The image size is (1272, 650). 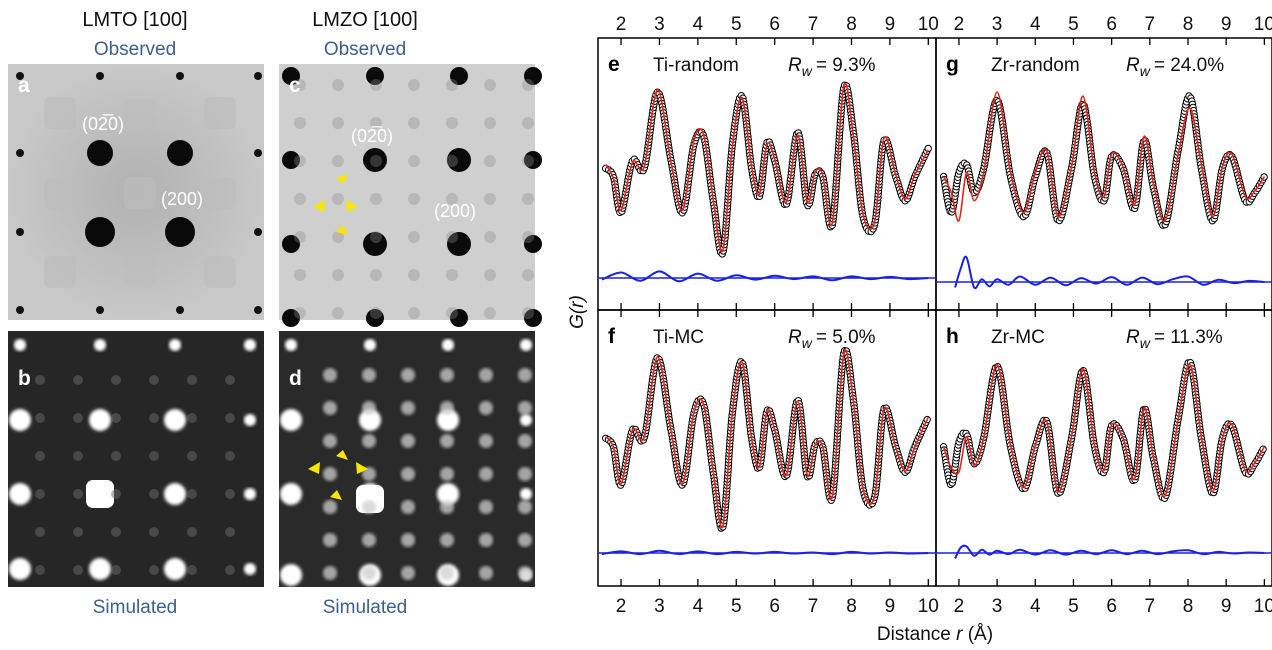 What do you see at coordinates (767, 169) in the screenshot?
I see `data-points-e` at bounding box center [767, 169].